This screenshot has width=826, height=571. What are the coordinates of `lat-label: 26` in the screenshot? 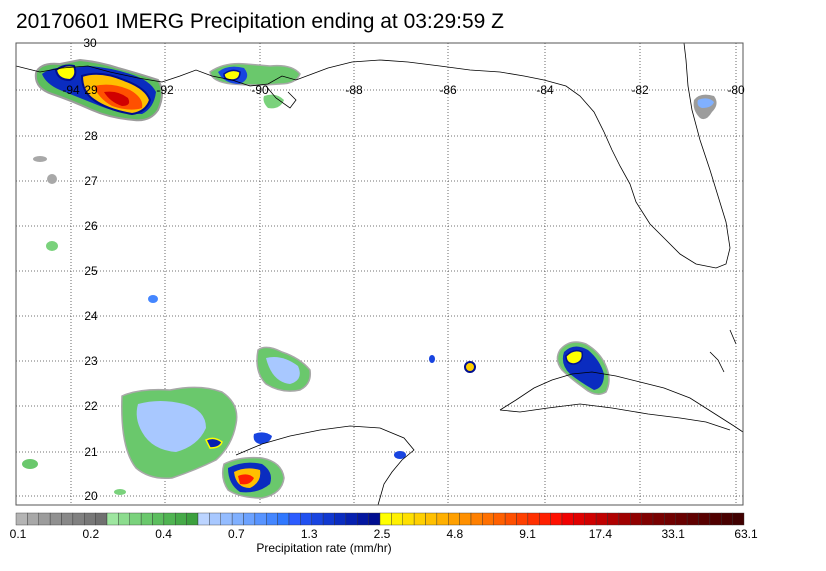 It's located at (91, 226).